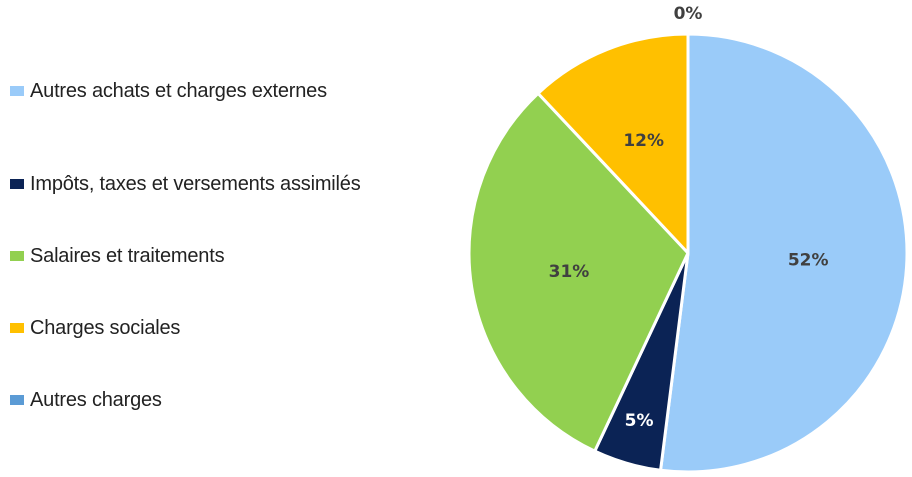 This screenshot has width=912, height=477. What do you see at coordinates (639, 421) in the screenshot?
I see `data-label-impots: 5%` at bounding box center [639, 421].